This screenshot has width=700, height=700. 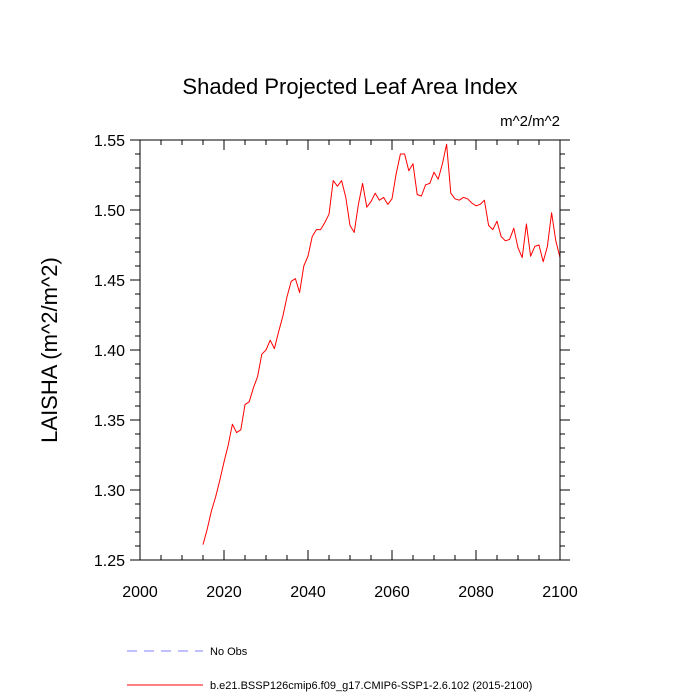 What do you see at coordinates (530, 121) in the screenshot?
I see `units-label: m^2/m^2` at bounding box center [530, 121].